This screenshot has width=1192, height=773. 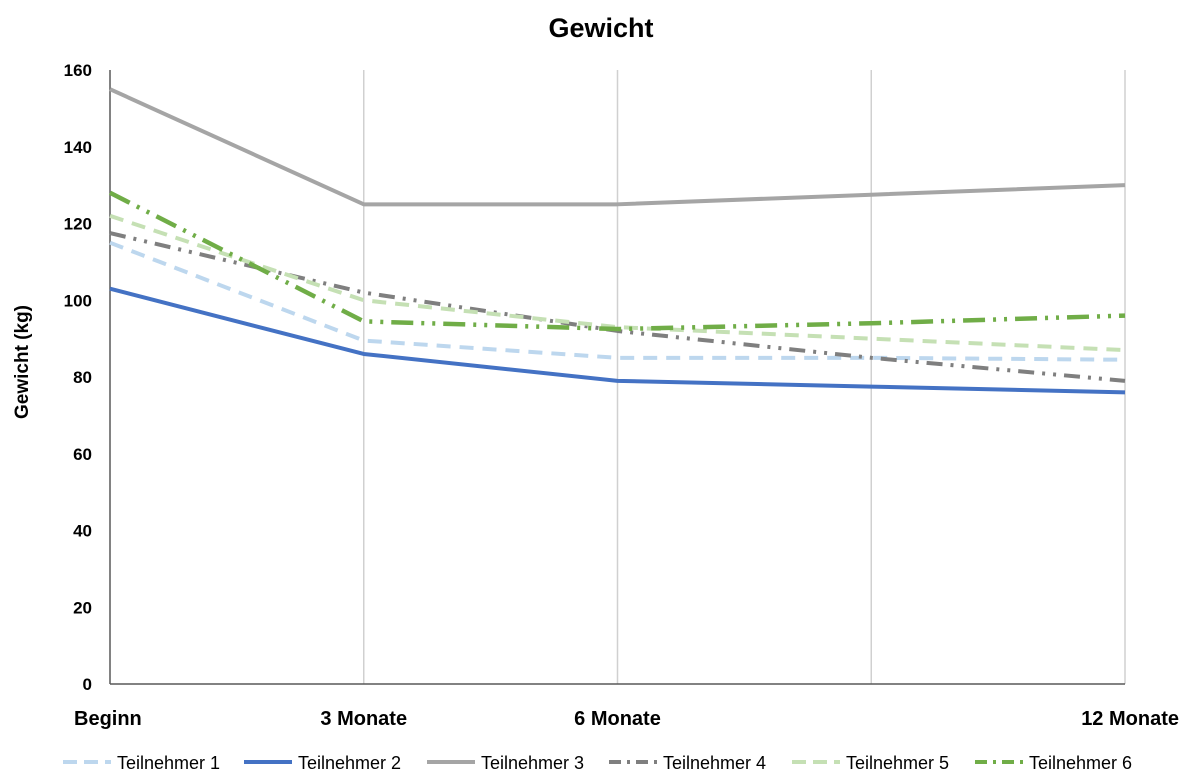 What do you see at coordinates (897, 763) in the screenshot?
I see `legend-label-5: Teilnehmer 5` at bounding box center [897, 763].